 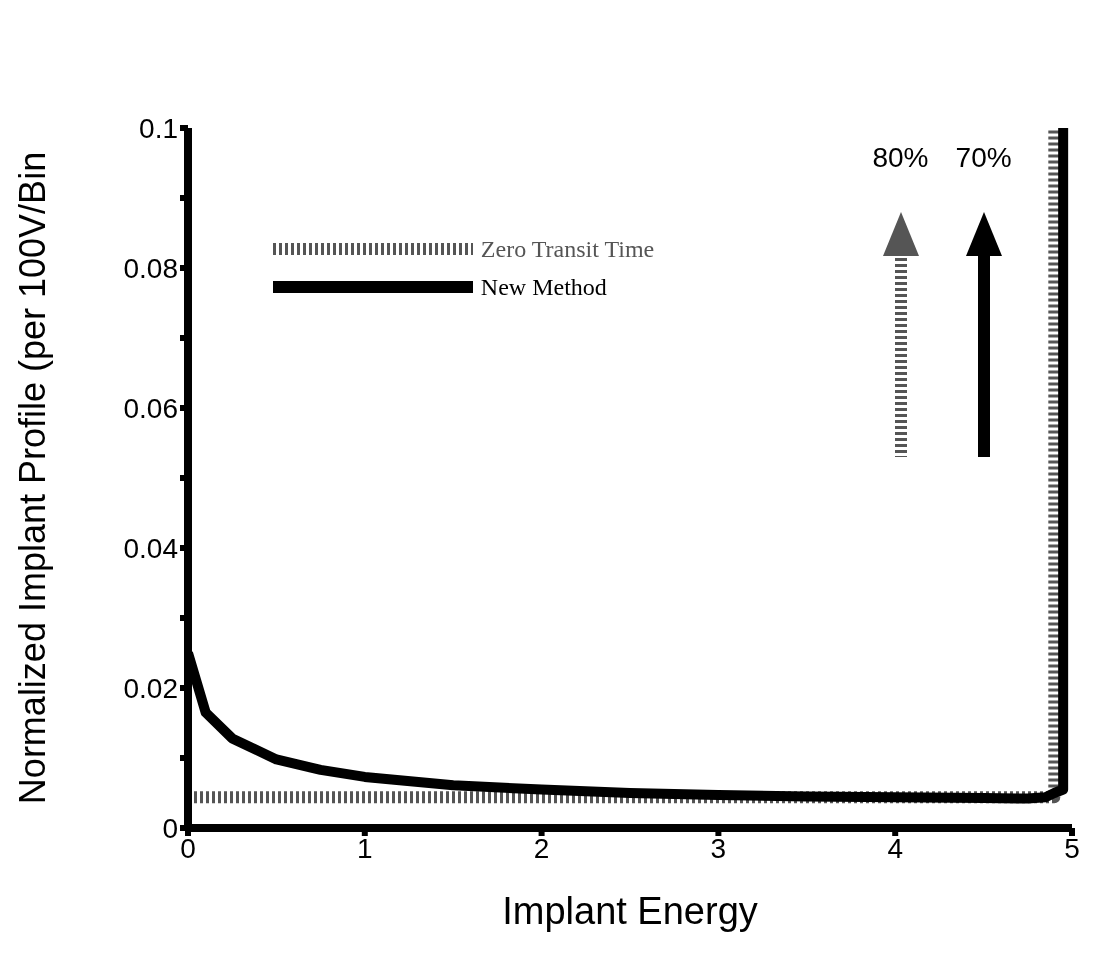 I want to click on x-tick-label: 2, so click(x=541, y=848).